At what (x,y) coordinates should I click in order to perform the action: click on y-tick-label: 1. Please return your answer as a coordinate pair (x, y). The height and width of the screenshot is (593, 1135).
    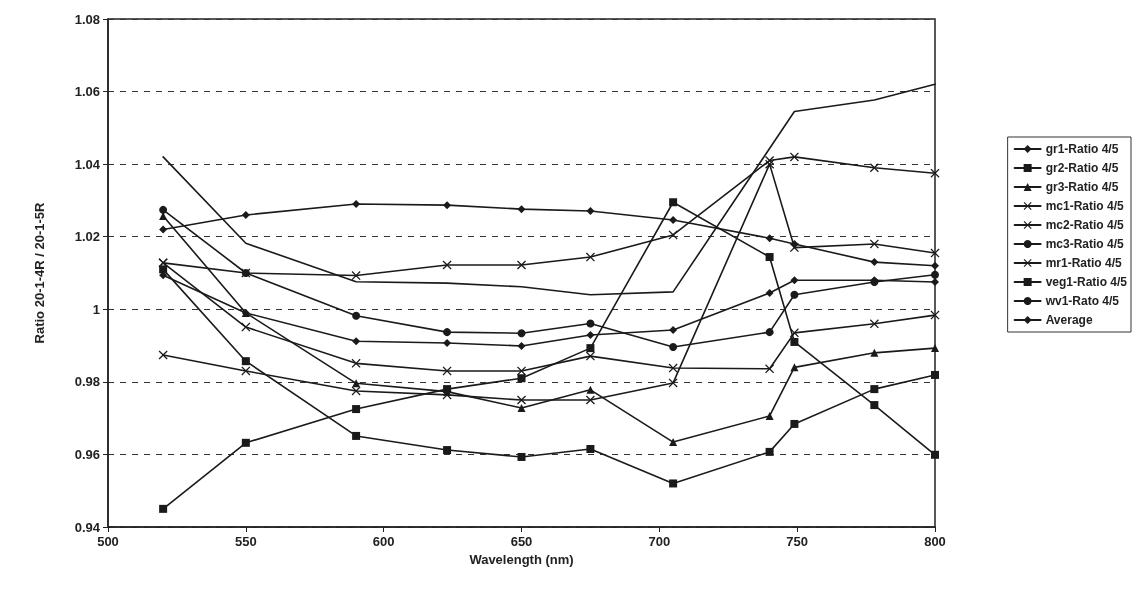
    Looking at the image, I should click on (96, 309).